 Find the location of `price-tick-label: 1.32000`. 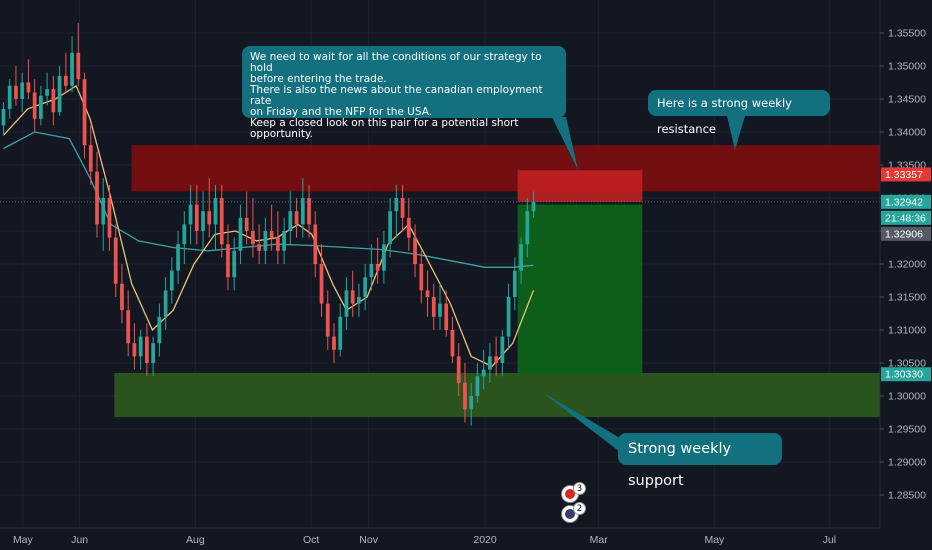

price-tick-label: 1.32000 is located at coordinates (907, 265).